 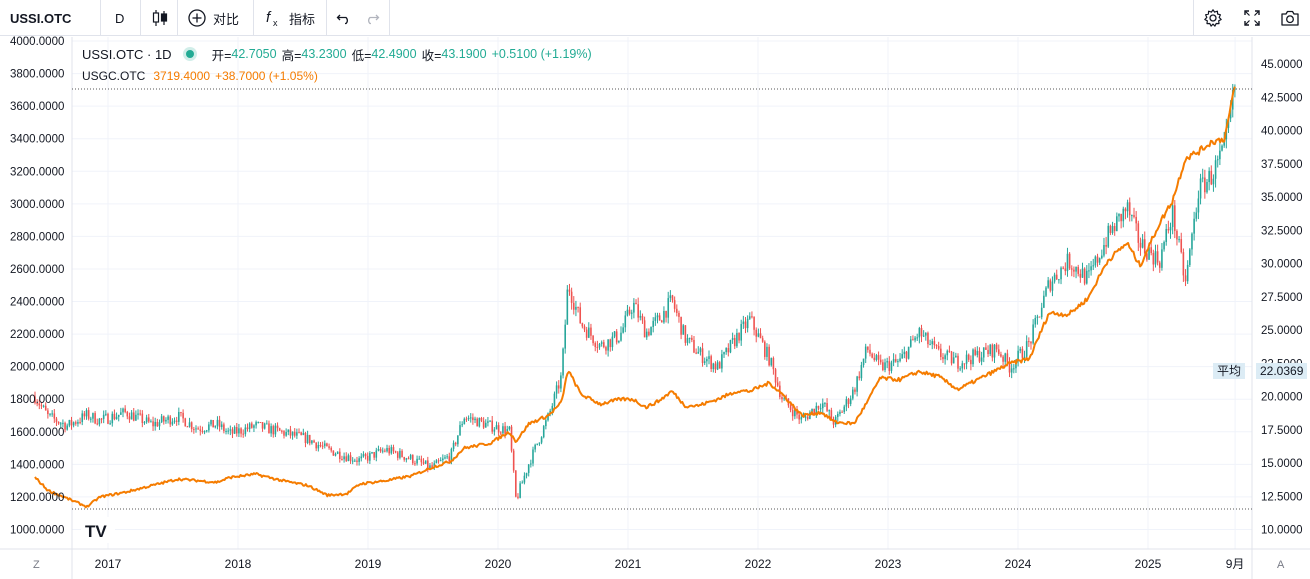 I want to click on indicators-button: f x 指标, so click(x=289, y=18).